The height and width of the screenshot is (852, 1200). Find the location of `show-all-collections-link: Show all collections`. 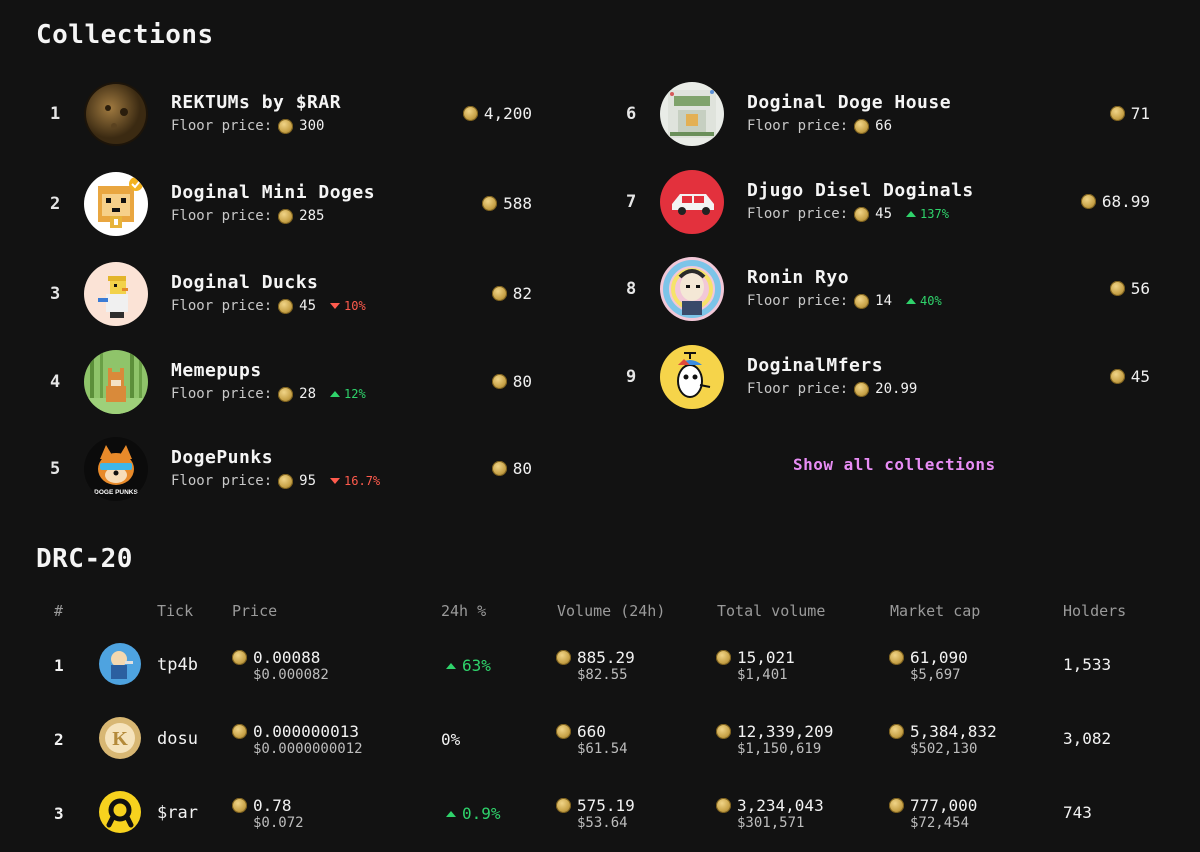

show-all-collections-link: Show all collections is located at coordinates (894, 464).